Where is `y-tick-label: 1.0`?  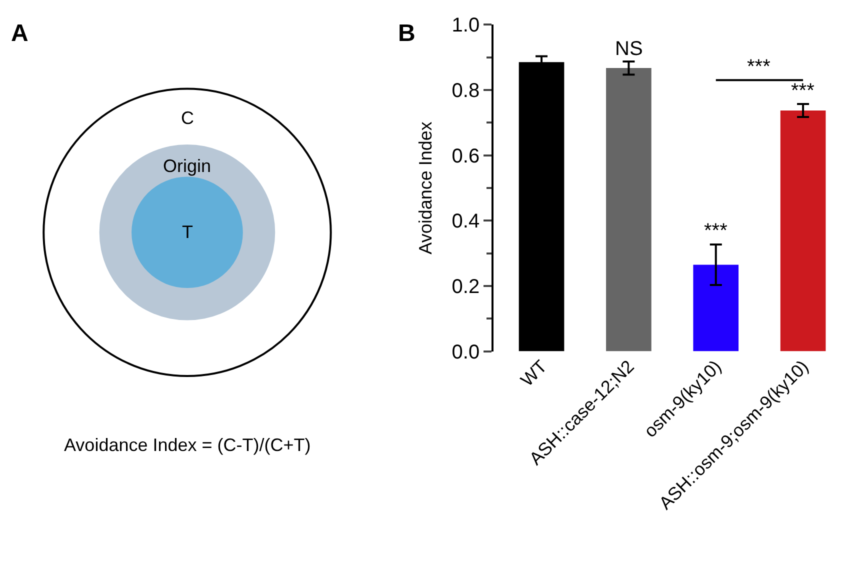 y-tick-label: 1.0 is located at coordinates (466, 25).